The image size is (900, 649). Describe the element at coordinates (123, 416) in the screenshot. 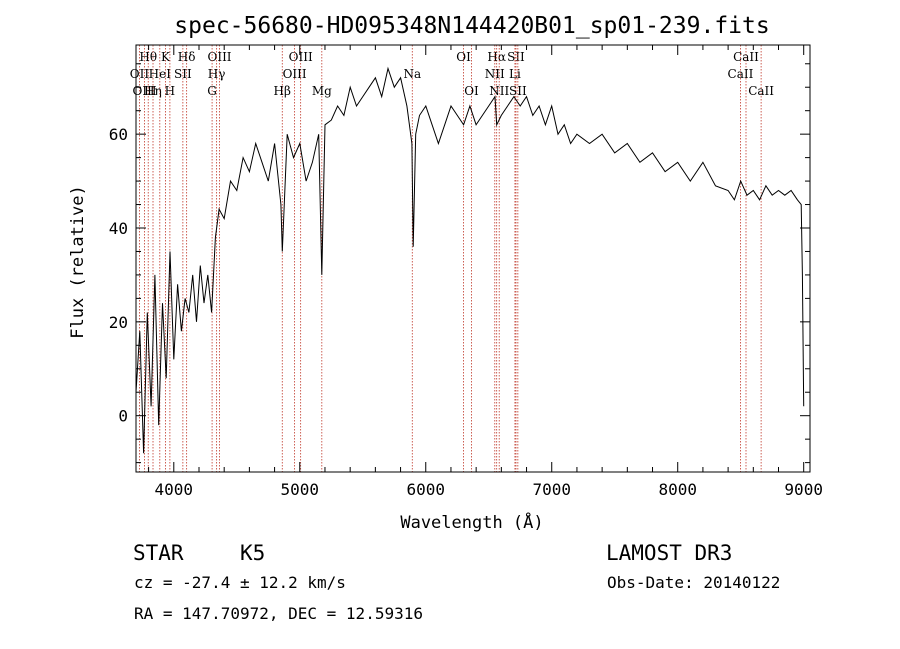

I see `y-tick-label: 0` at that location.